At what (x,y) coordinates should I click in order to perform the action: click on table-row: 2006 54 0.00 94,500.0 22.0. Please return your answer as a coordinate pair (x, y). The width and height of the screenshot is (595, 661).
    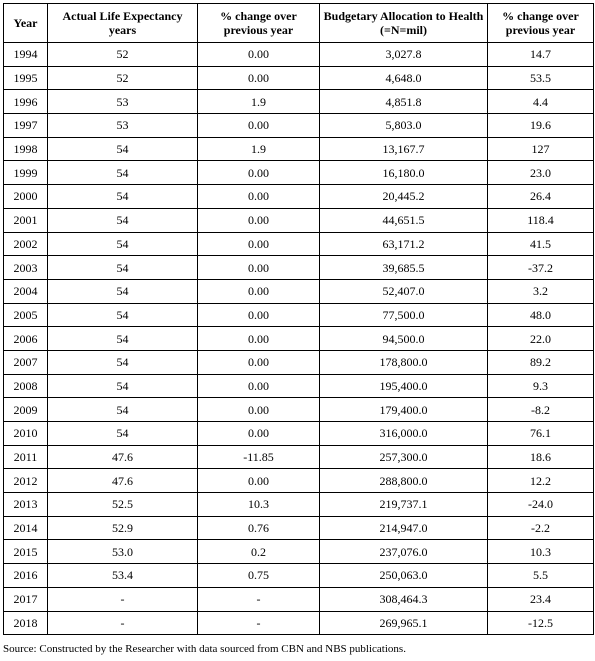
    Looking at the image, I should click on (298, 338).